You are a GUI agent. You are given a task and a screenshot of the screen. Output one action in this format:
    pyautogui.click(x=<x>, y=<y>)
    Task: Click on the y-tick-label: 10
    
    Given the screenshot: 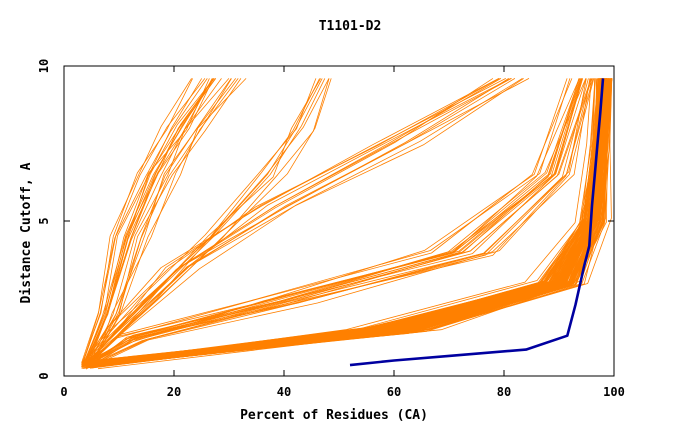 What is the action you would take?
    pyautogui.click(x=44, y=66)
    